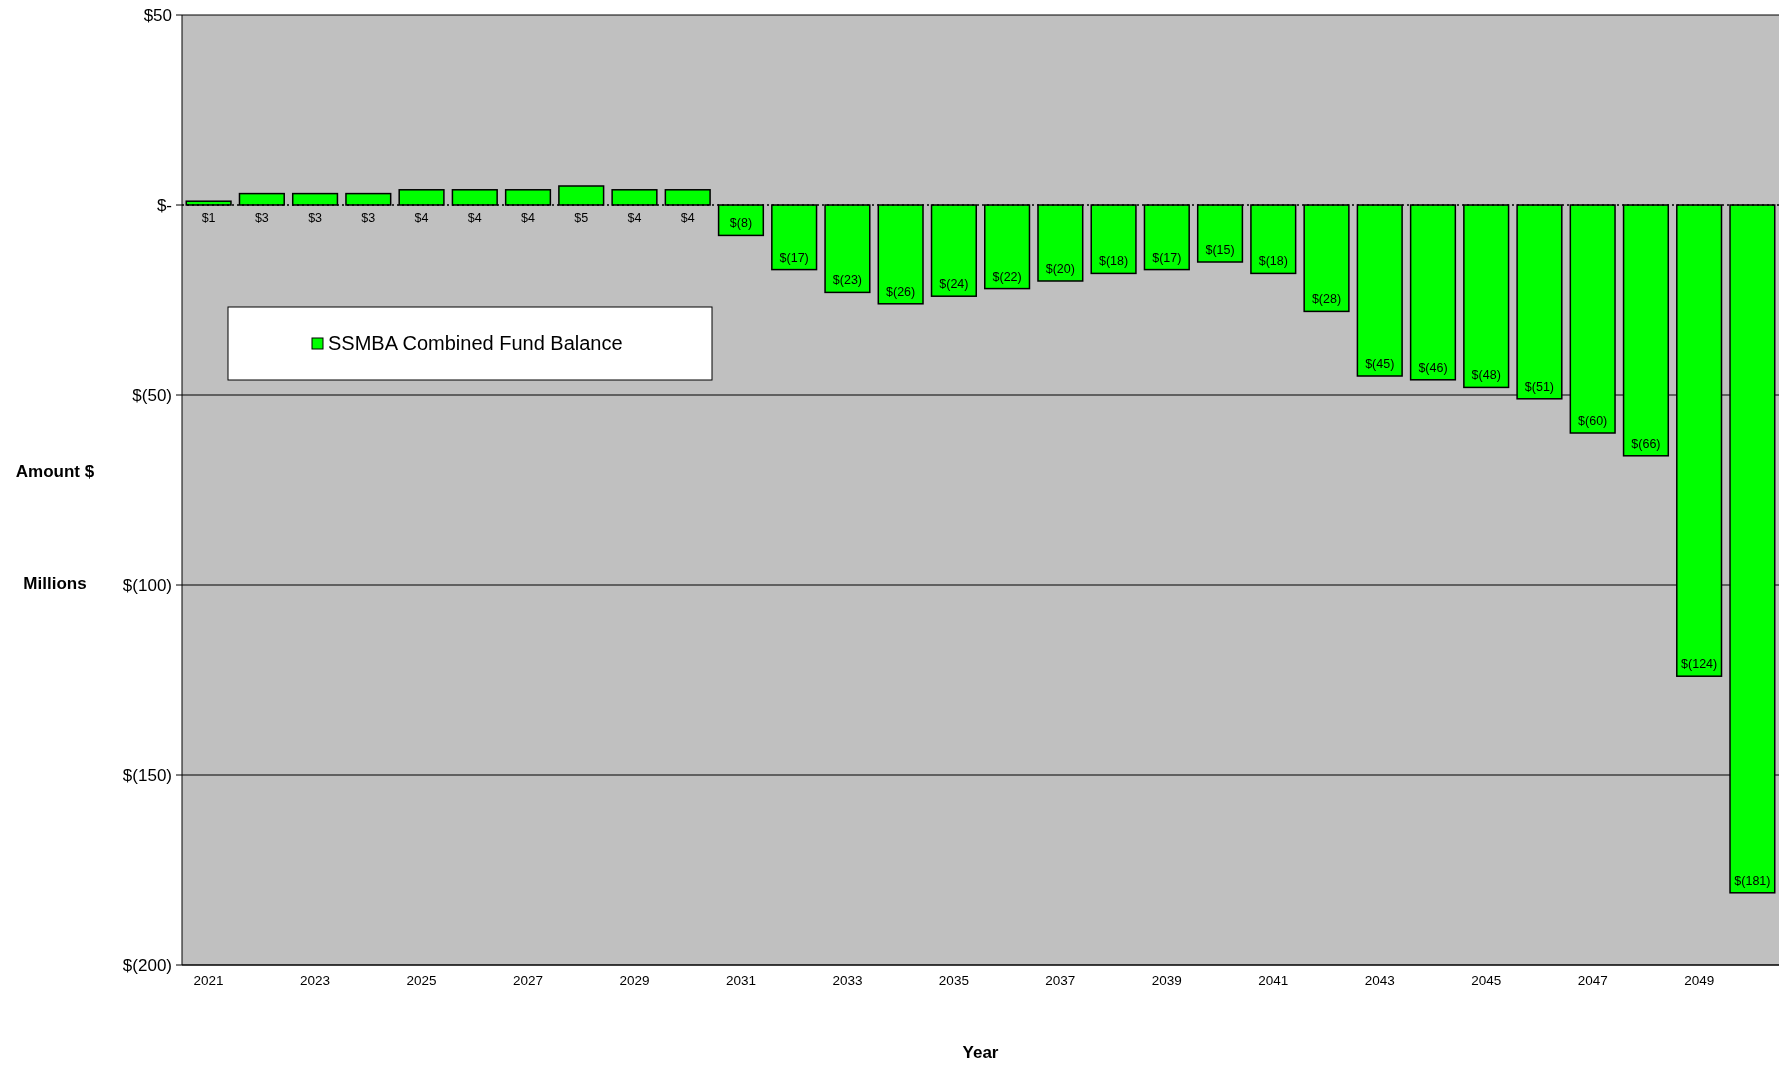 The height and width of the screenshot is (1069, 1787). I want to click on x-axis-title: Year, so click(980, 1052).